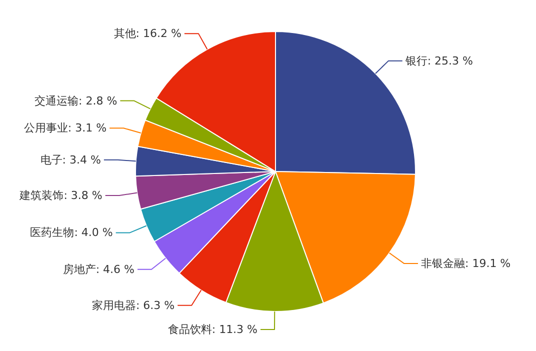 The width and height of the screenshot is (536, 351). Describe the element at coordinates (65, 128) in the screenshot. I see `slice-label: 公用事业: 3.1 %` at that location.